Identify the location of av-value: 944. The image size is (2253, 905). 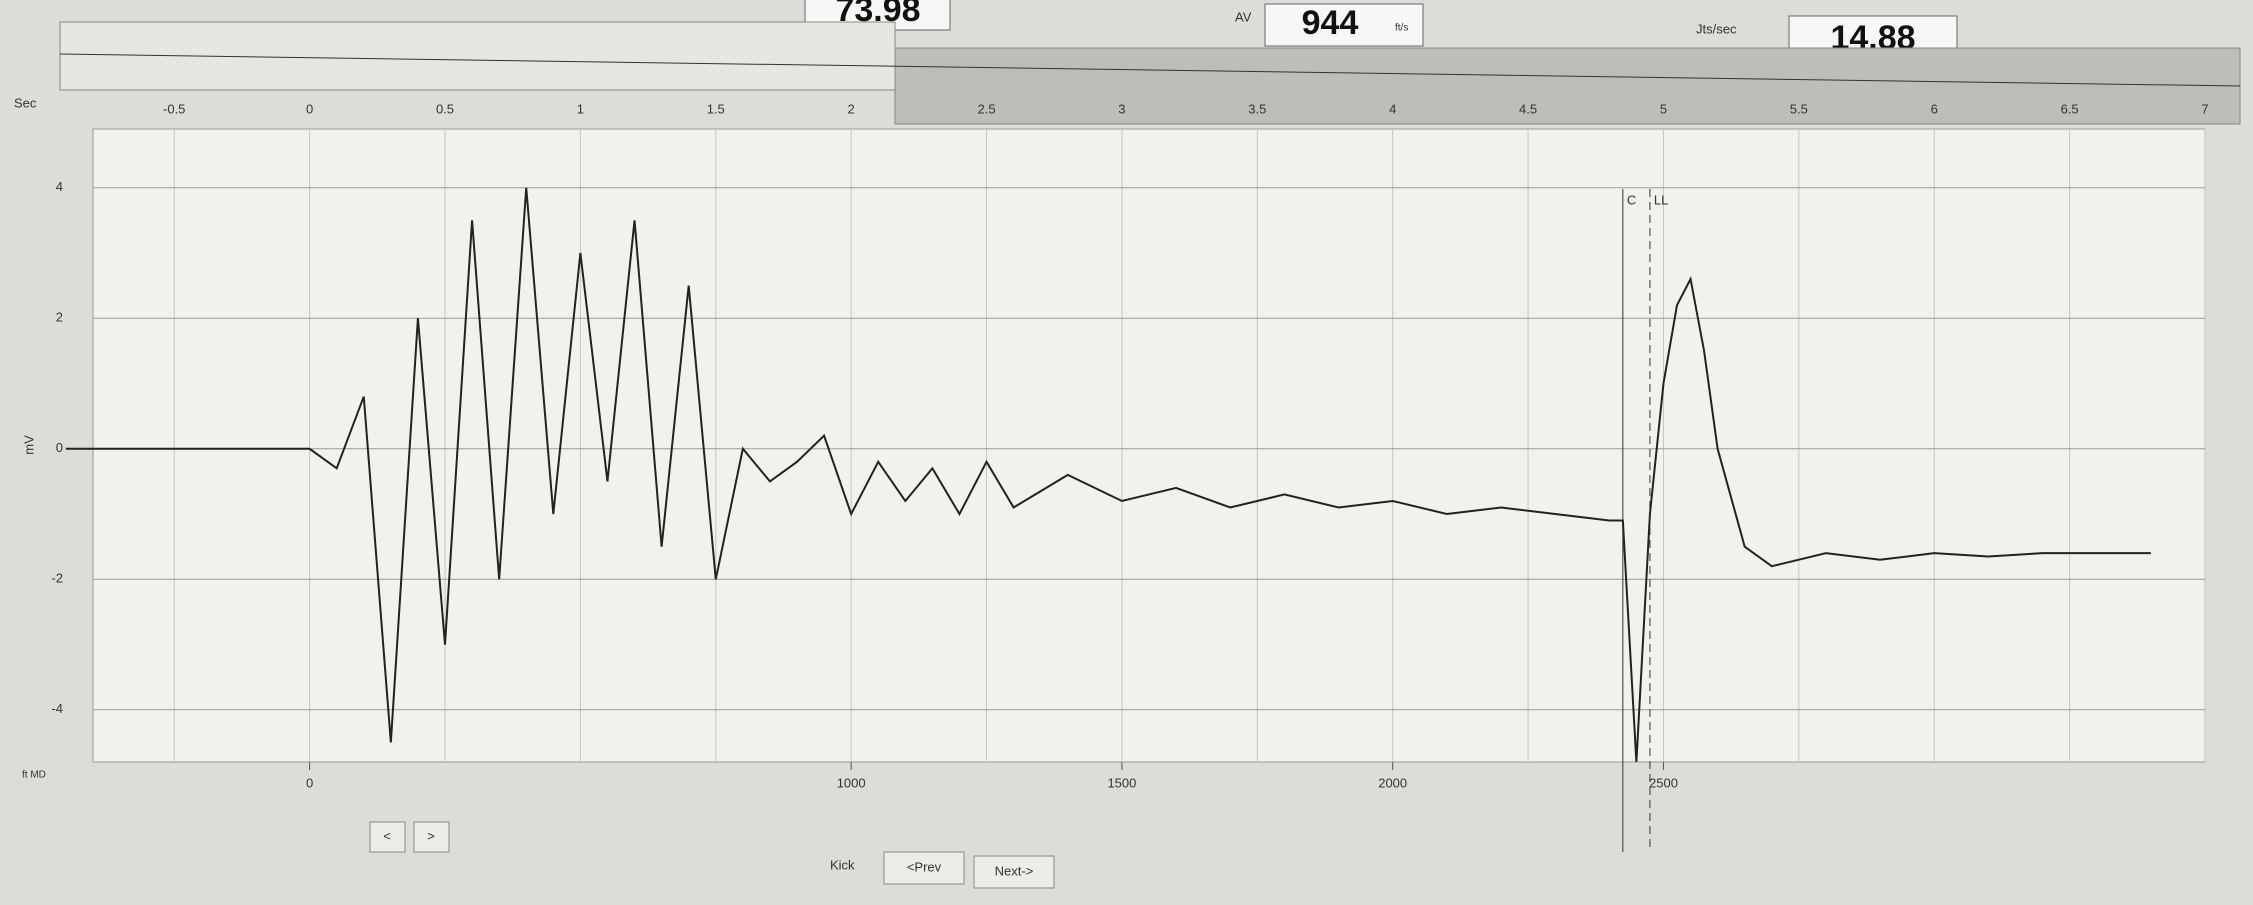
(1330, 23).